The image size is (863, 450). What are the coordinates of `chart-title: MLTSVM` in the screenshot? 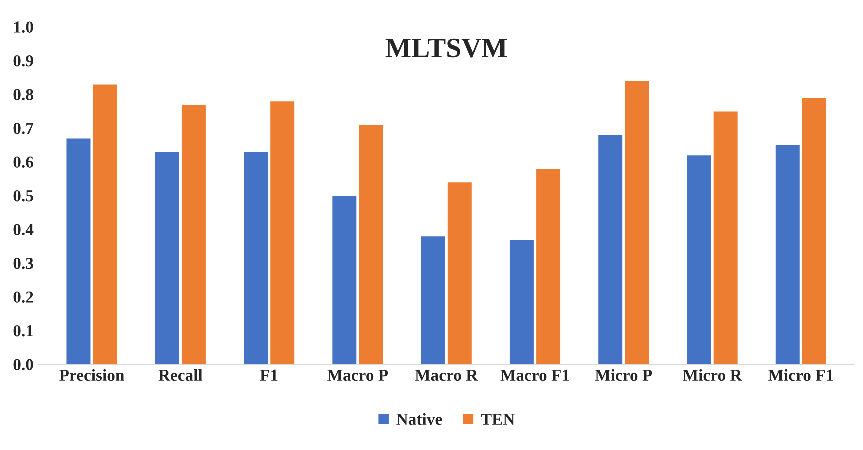 It's located at (447, 48).